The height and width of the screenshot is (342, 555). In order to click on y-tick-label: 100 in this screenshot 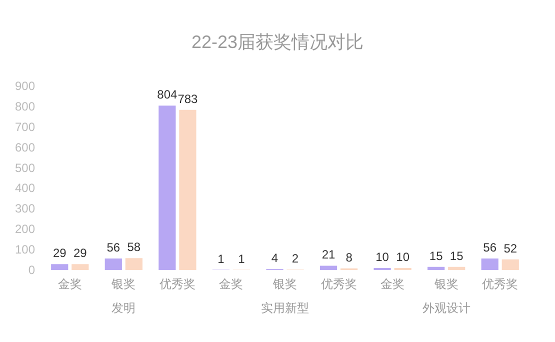, I will do `click(25, 249)`.